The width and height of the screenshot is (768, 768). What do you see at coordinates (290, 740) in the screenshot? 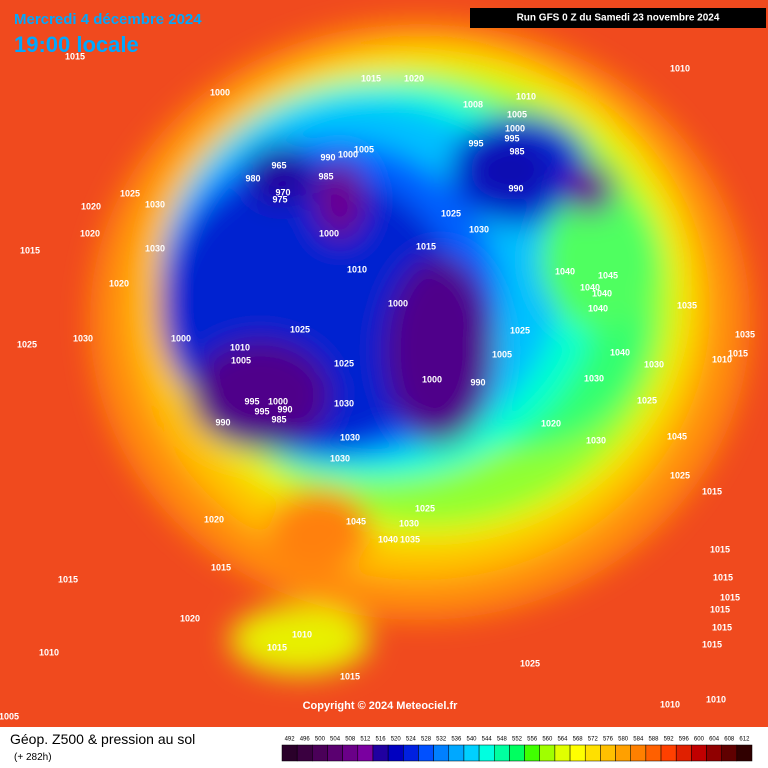
I see `legend-label: 492` at bounding box center [290, 740].